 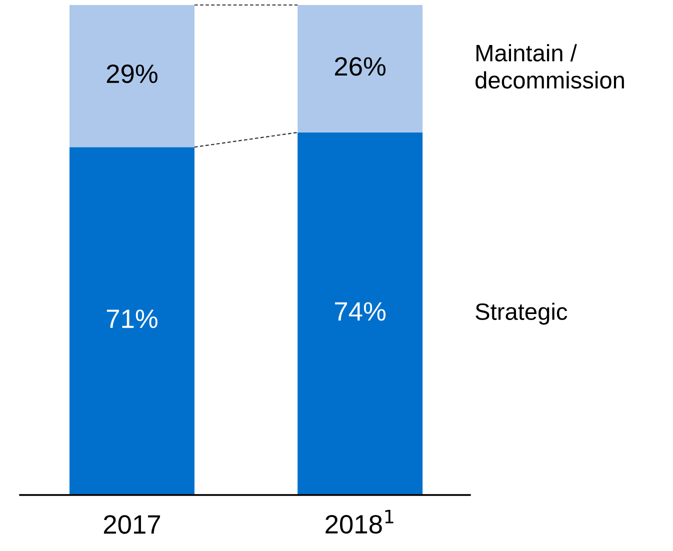 What do you see at coordinates (522, 313) in the screenshot?
I see `text: Strategic` at bounding box center [522, 313].